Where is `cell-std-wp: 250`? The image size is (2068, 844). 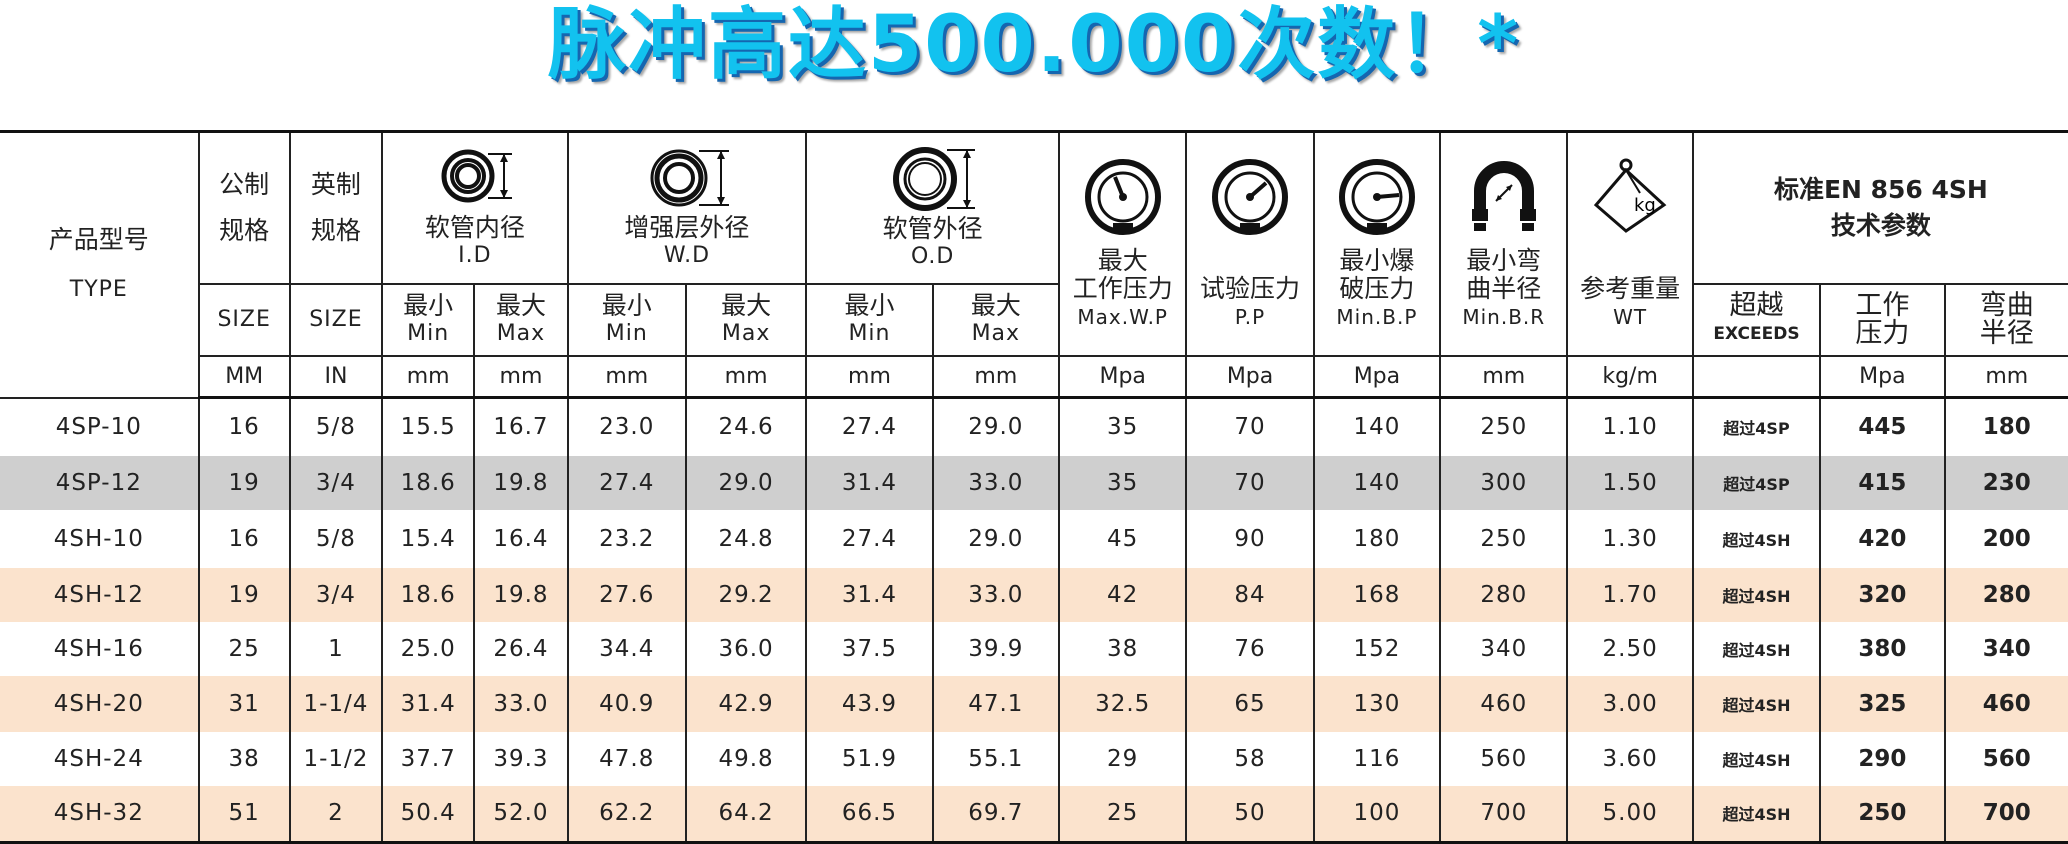
cell-std-wp: 250 is located at coordinates (1883, 814).